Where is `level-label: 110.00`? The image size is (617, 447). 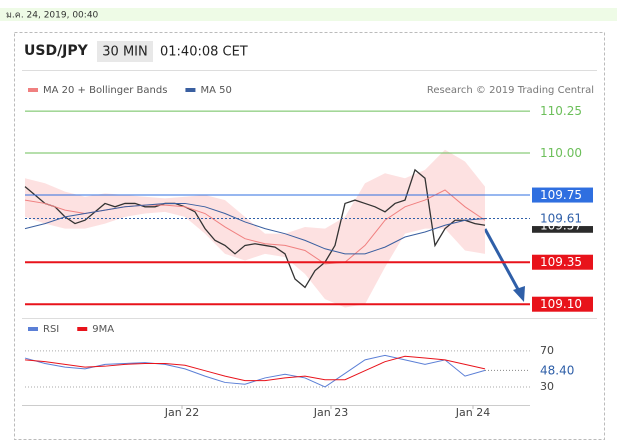
level-label: 110.00 is located at coordinates (561, 153).